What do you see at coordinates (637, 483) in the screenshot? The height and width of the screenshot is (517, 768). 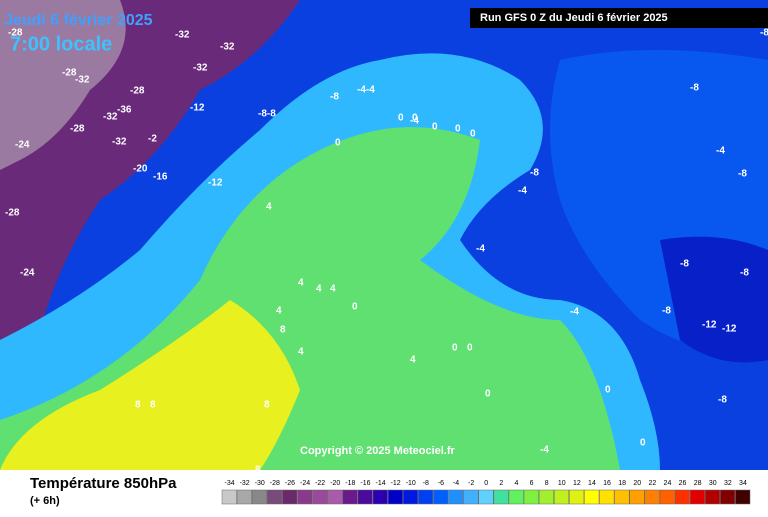 I see `legend-label: 20` at bounding box center [637, 483].